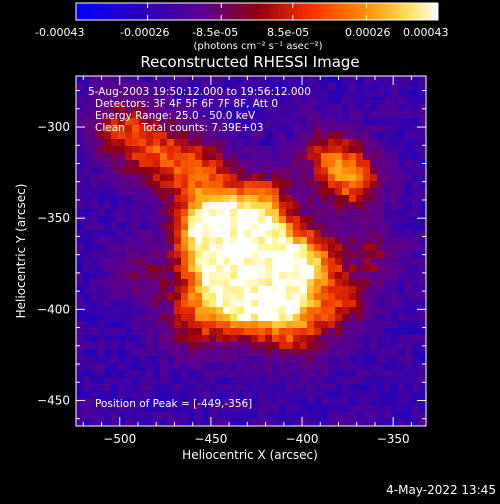 Image resolution: width=500 pixels, height=504 pixels. What do you see at coordinates (53, 127) in the screenshot?
I see `y-tick-label: −300` at bounding box center [53, 127].